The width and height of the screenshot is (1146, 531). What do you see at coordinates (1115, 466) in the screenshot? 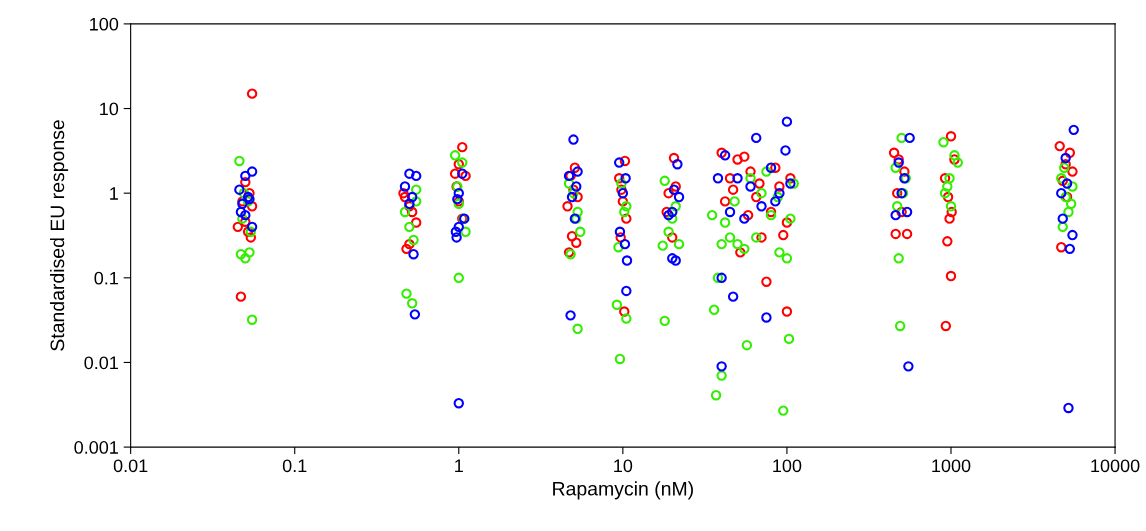
I see `x-tick-label: 10000` at bounding box center [1115, 466].